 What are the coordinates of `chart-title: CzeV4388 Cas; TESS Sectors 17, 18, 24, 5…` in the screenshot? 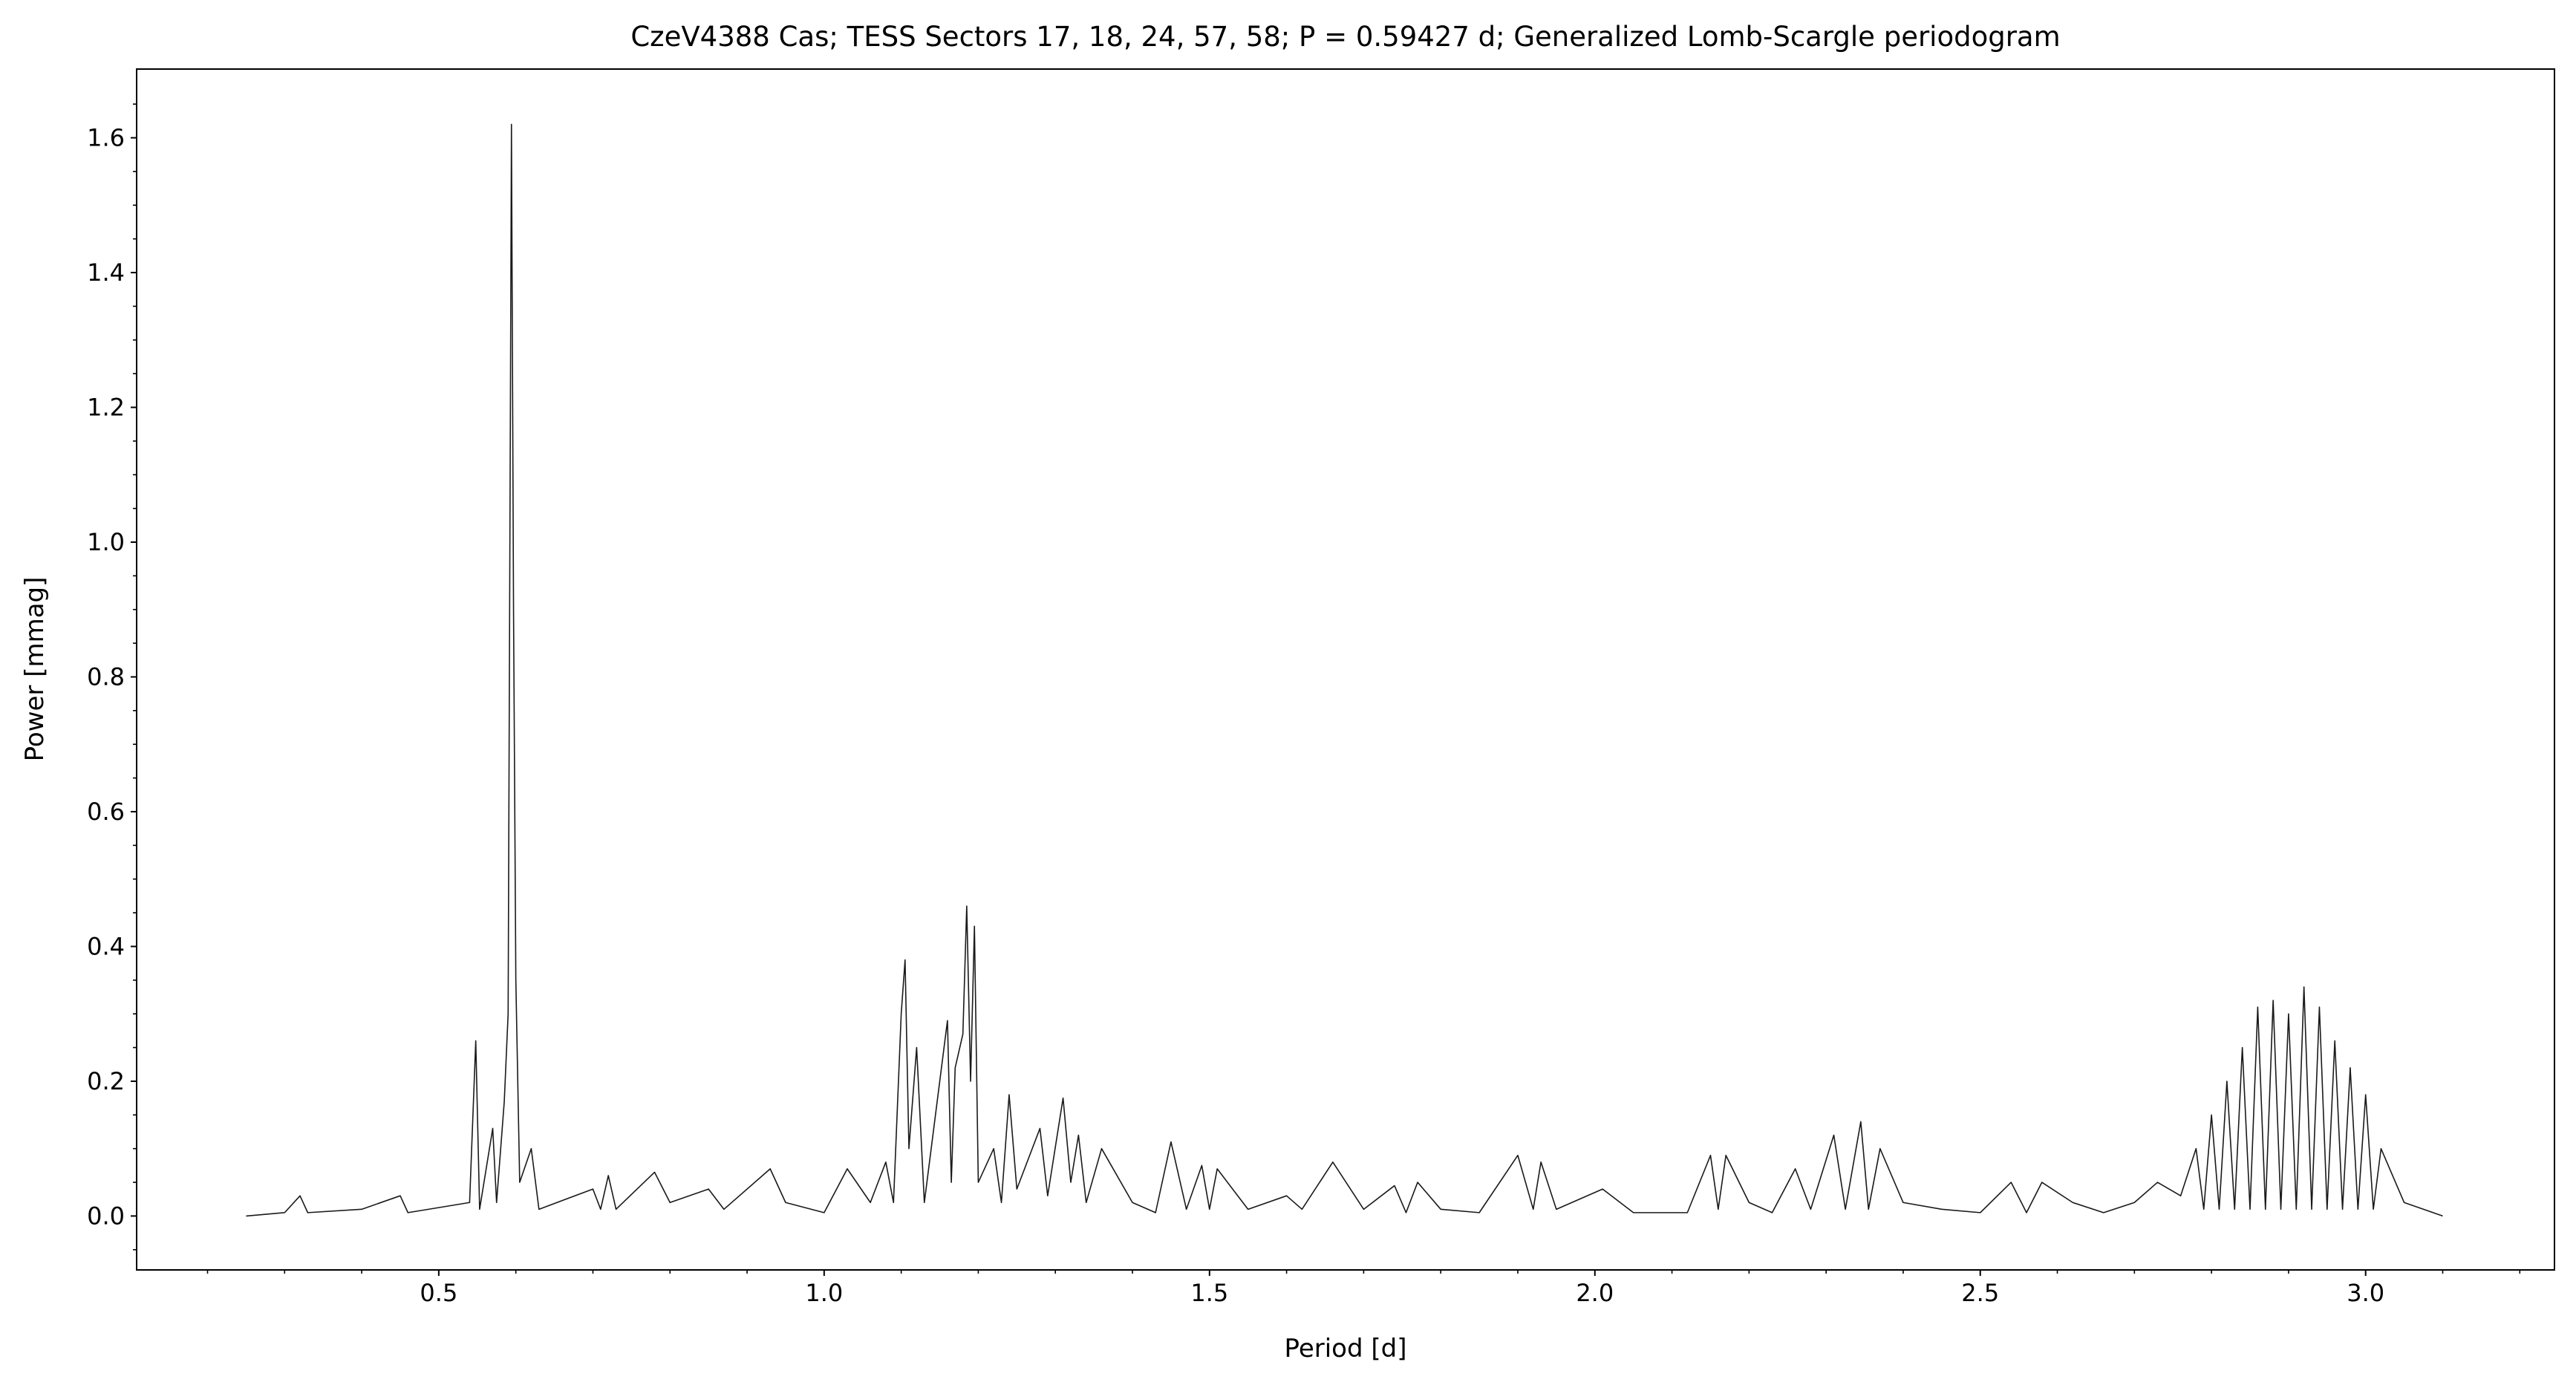 It's located at (1345, 37).